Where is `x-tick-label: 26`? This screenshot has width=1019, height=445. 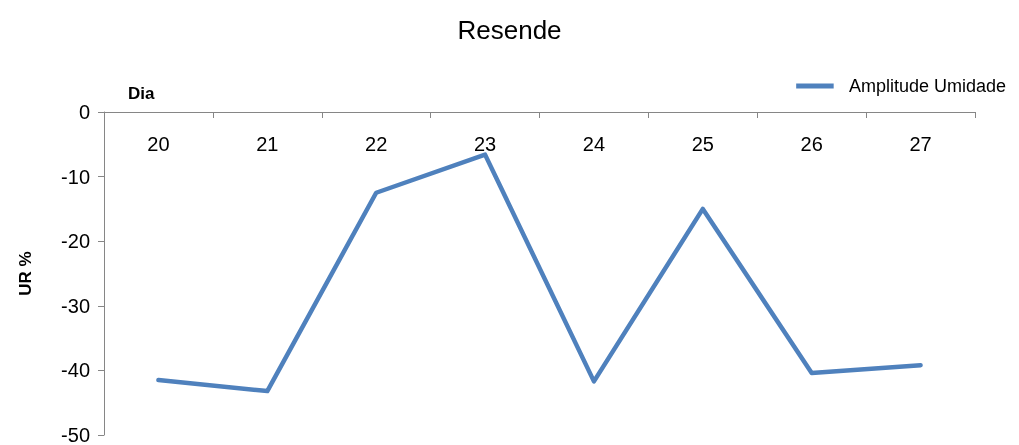
x-tick-label: 26 is located at coordinates (811, 144).